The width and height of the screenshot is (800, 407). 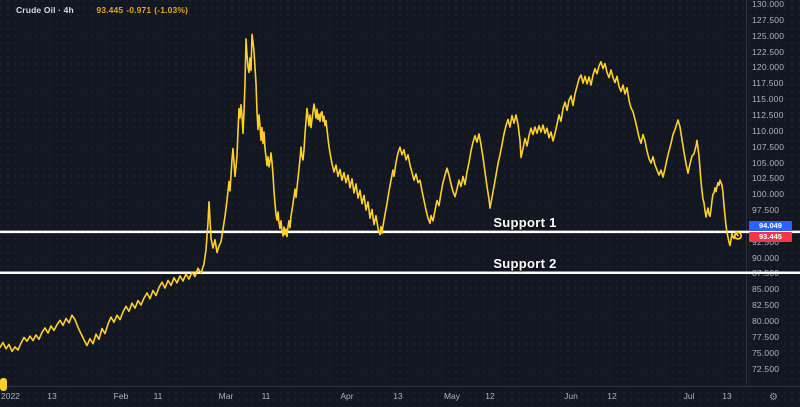 I want to click on price-tick-label: 130.000, so click(x=768, y=4).